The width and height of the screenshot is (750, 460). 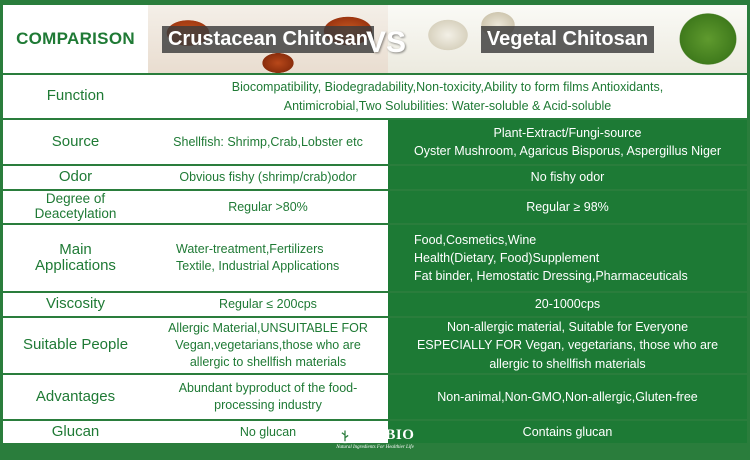 What do you see at coordinates (258, 266) in the screenshot?
I see `crustacean-applications-line: Textile, Industrial Applications` at bounding box center [258, 266].